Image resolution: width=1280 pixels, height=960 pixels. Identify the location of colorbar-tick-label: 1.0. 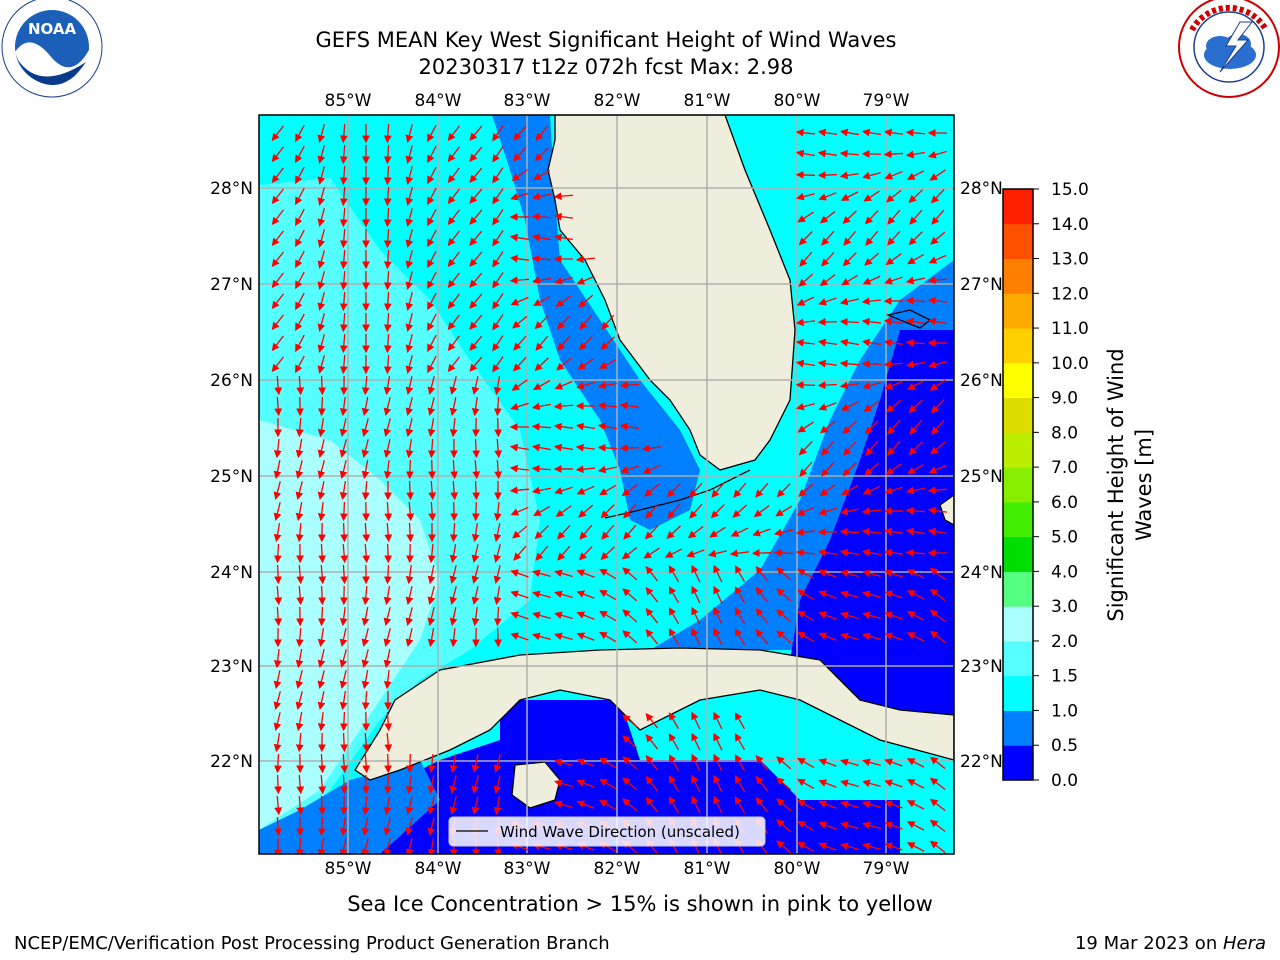
(1064, 711).